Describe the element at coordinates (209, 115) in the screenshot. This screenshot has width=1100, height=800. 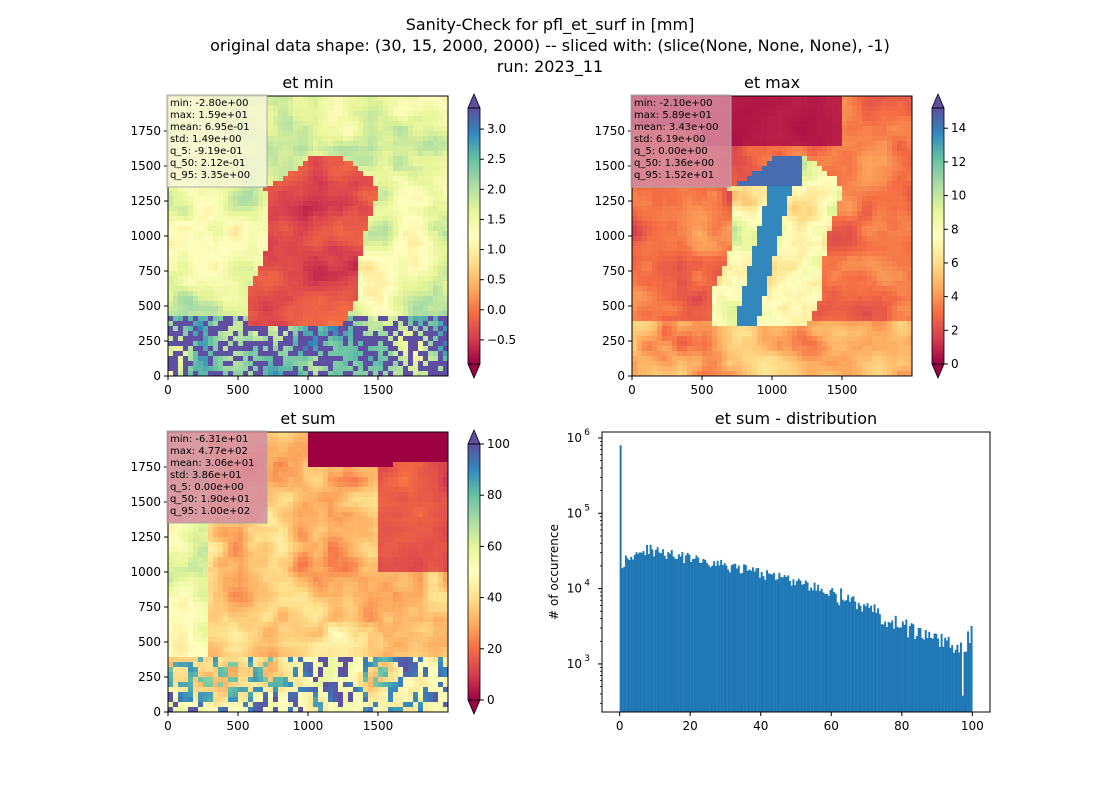
I see `stats-line: max: 1.59e+01` at that location.